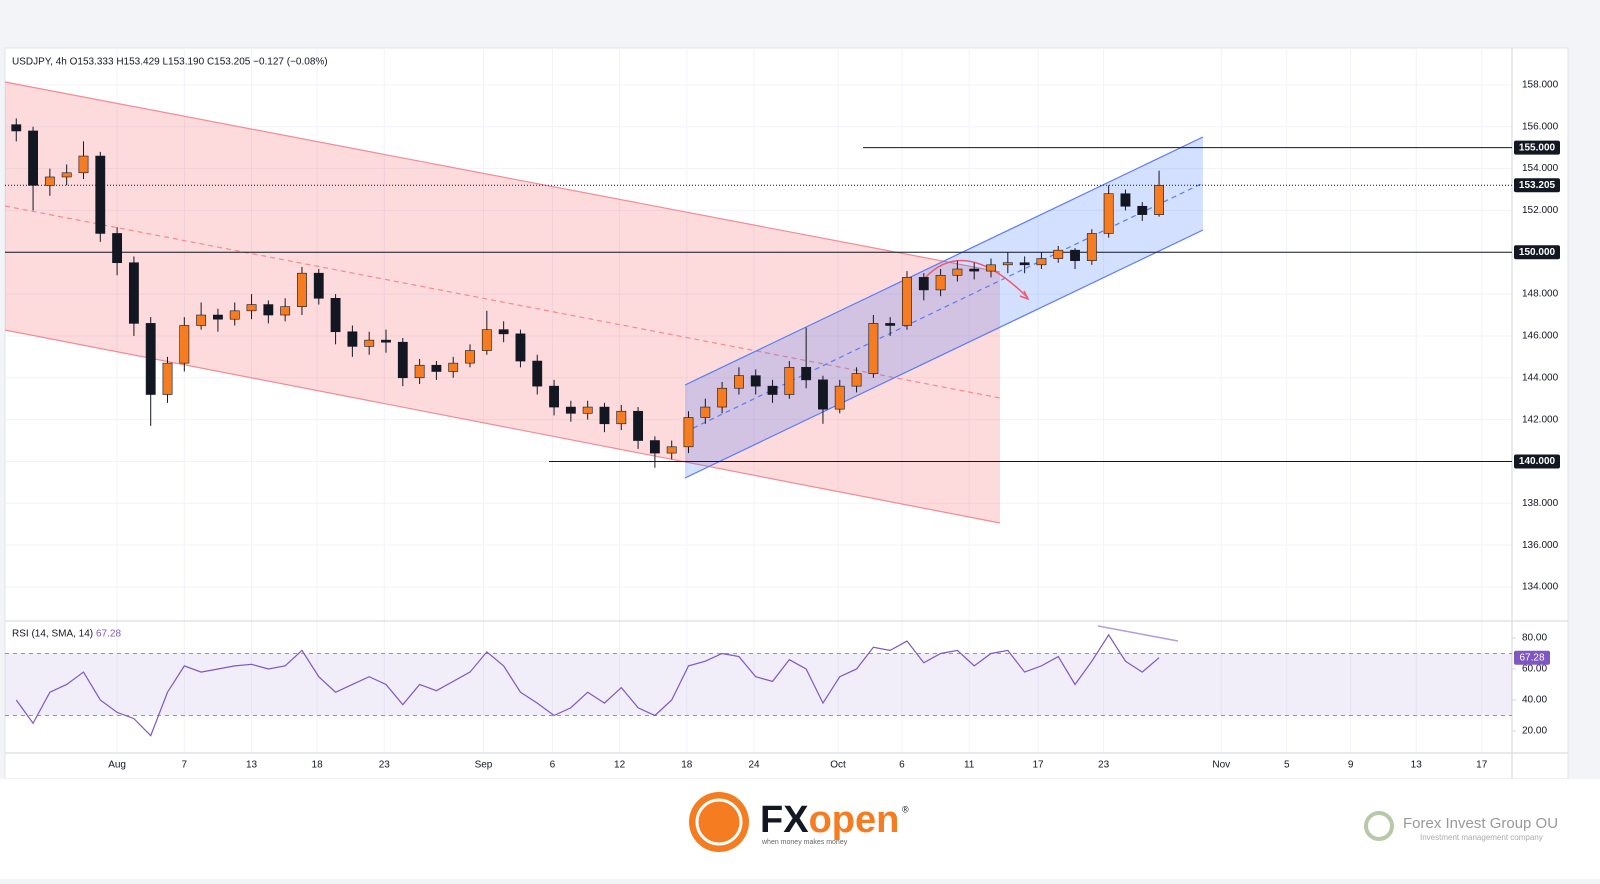  I want to click on x-tick-label: 9, so click(1351, 765).